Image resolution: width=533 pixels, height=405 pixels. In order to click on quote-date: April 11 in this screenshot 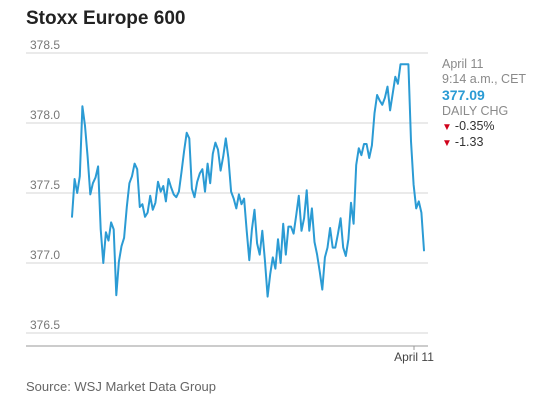, I will do `click(463, 64)`.